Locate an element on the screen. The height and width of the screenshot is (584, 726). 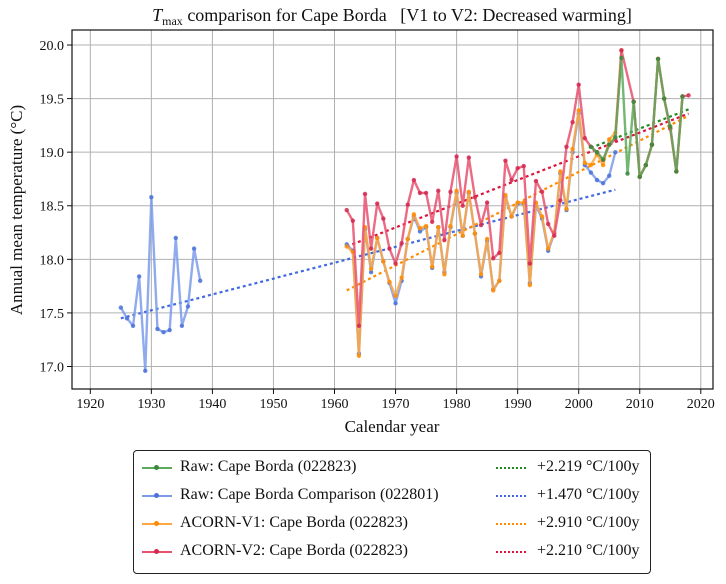
x-tick-label: 1980 is located at coordinates (457, 404).